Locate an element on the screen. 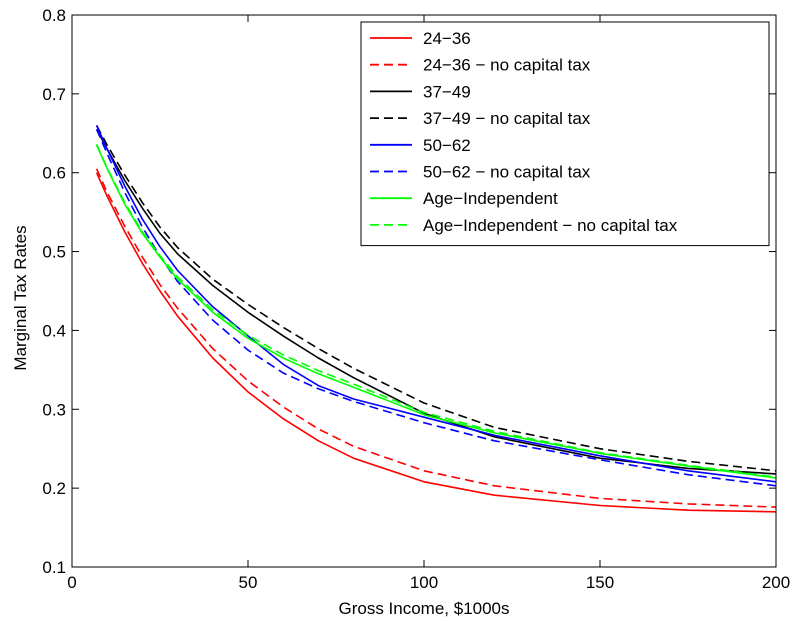  legend-label: 50−62 is located at coordinates (447, 145).